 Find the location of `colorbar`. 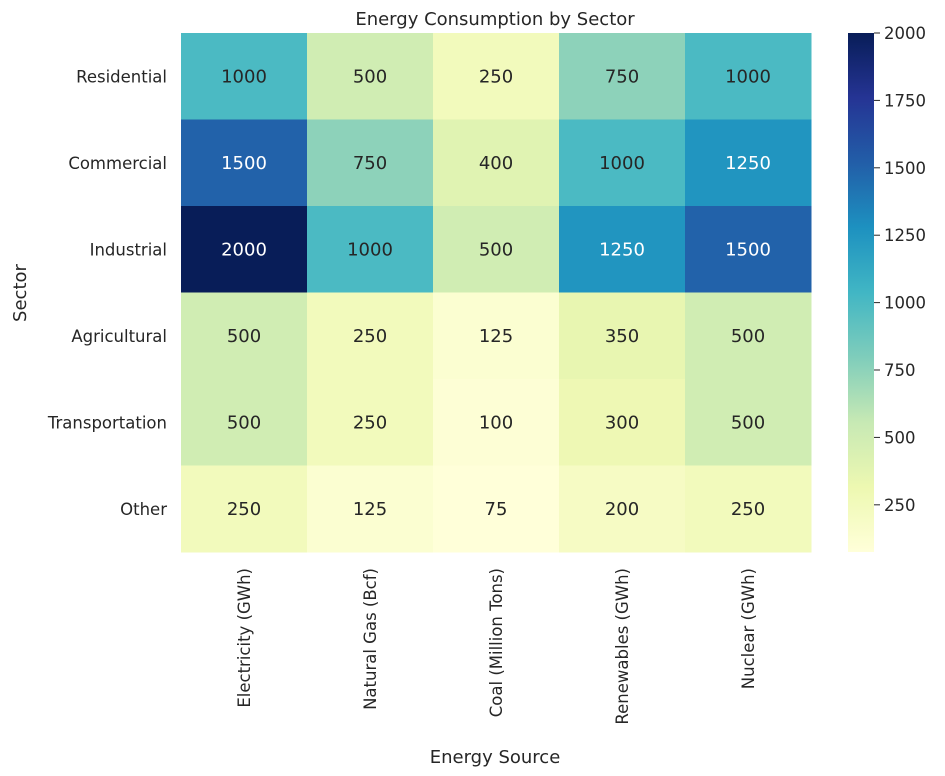

colorbar is located at coordinates (861, 292).